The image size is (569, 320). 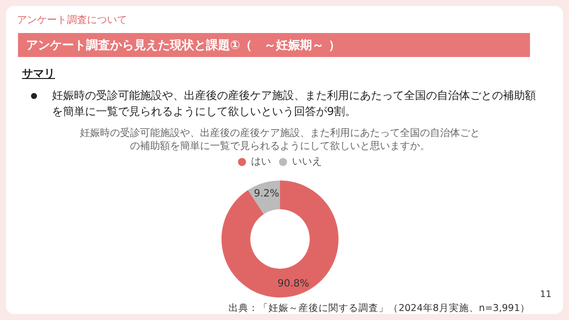 I want to click on legend-label: はい, so click(x=261, y=162).